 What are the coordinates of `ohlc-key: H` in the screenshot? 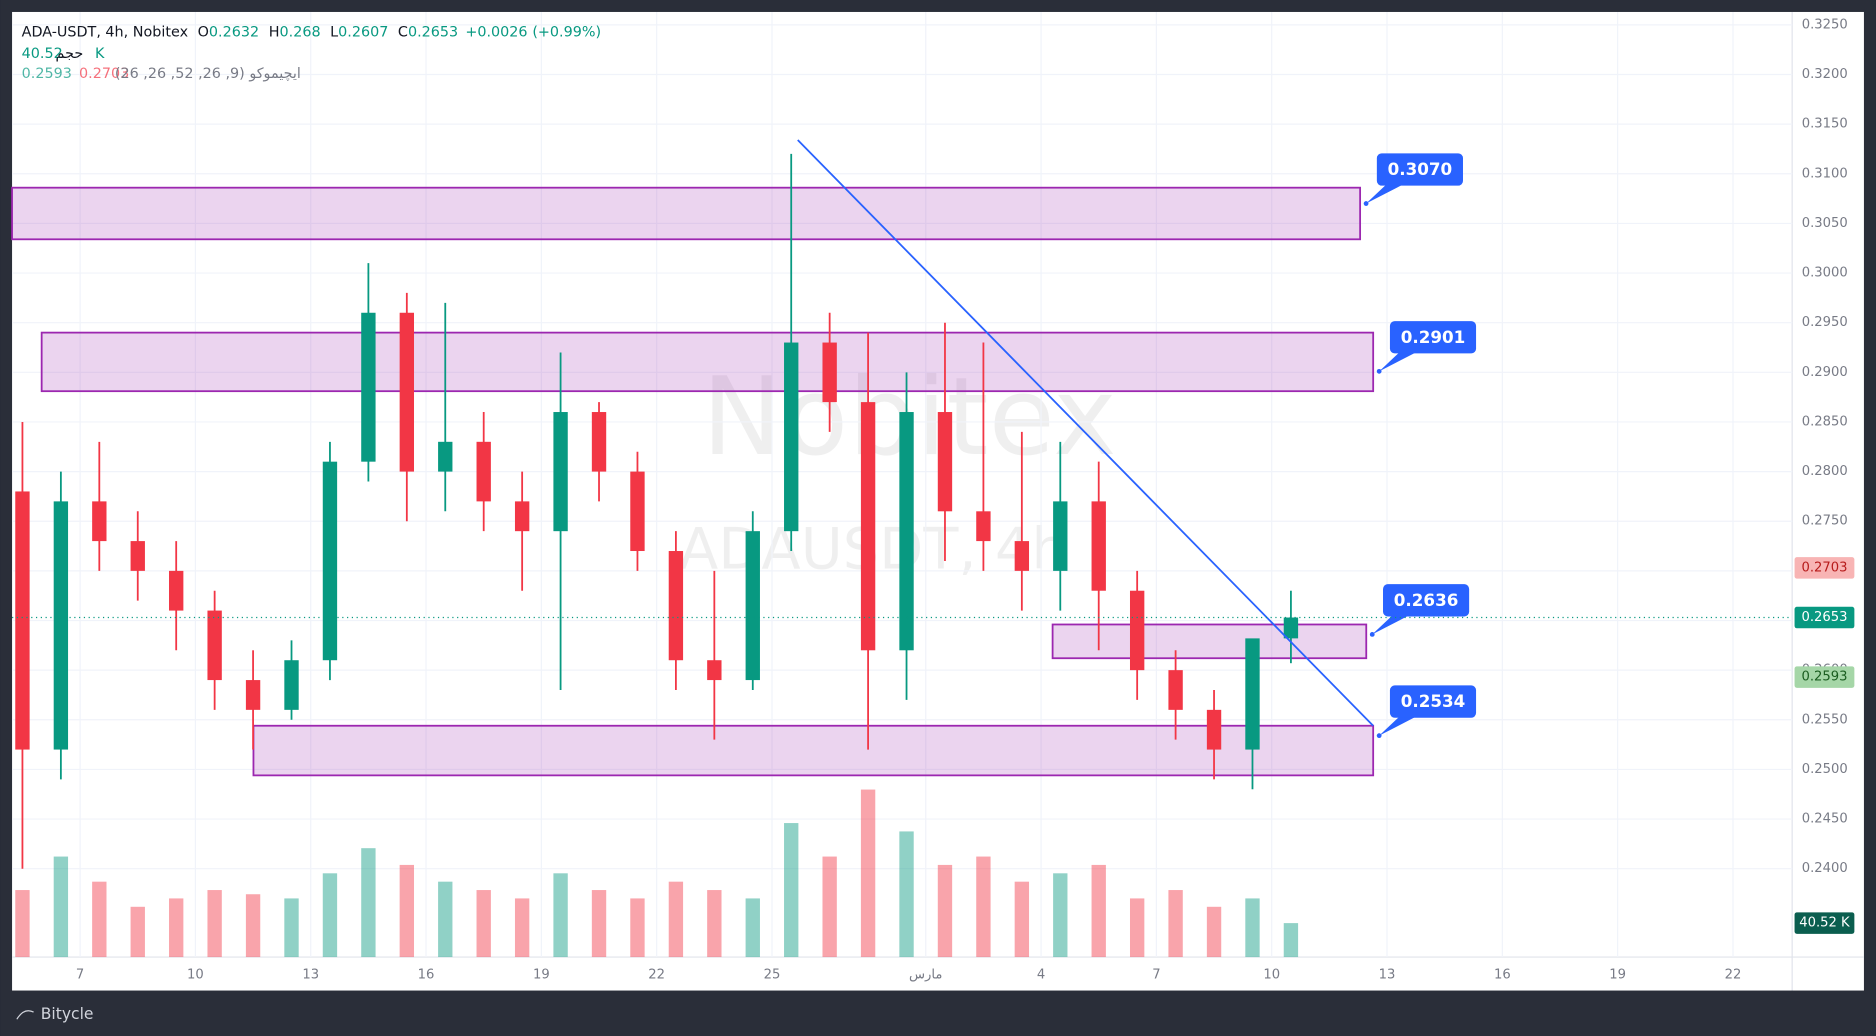 It's located at (274, 32).